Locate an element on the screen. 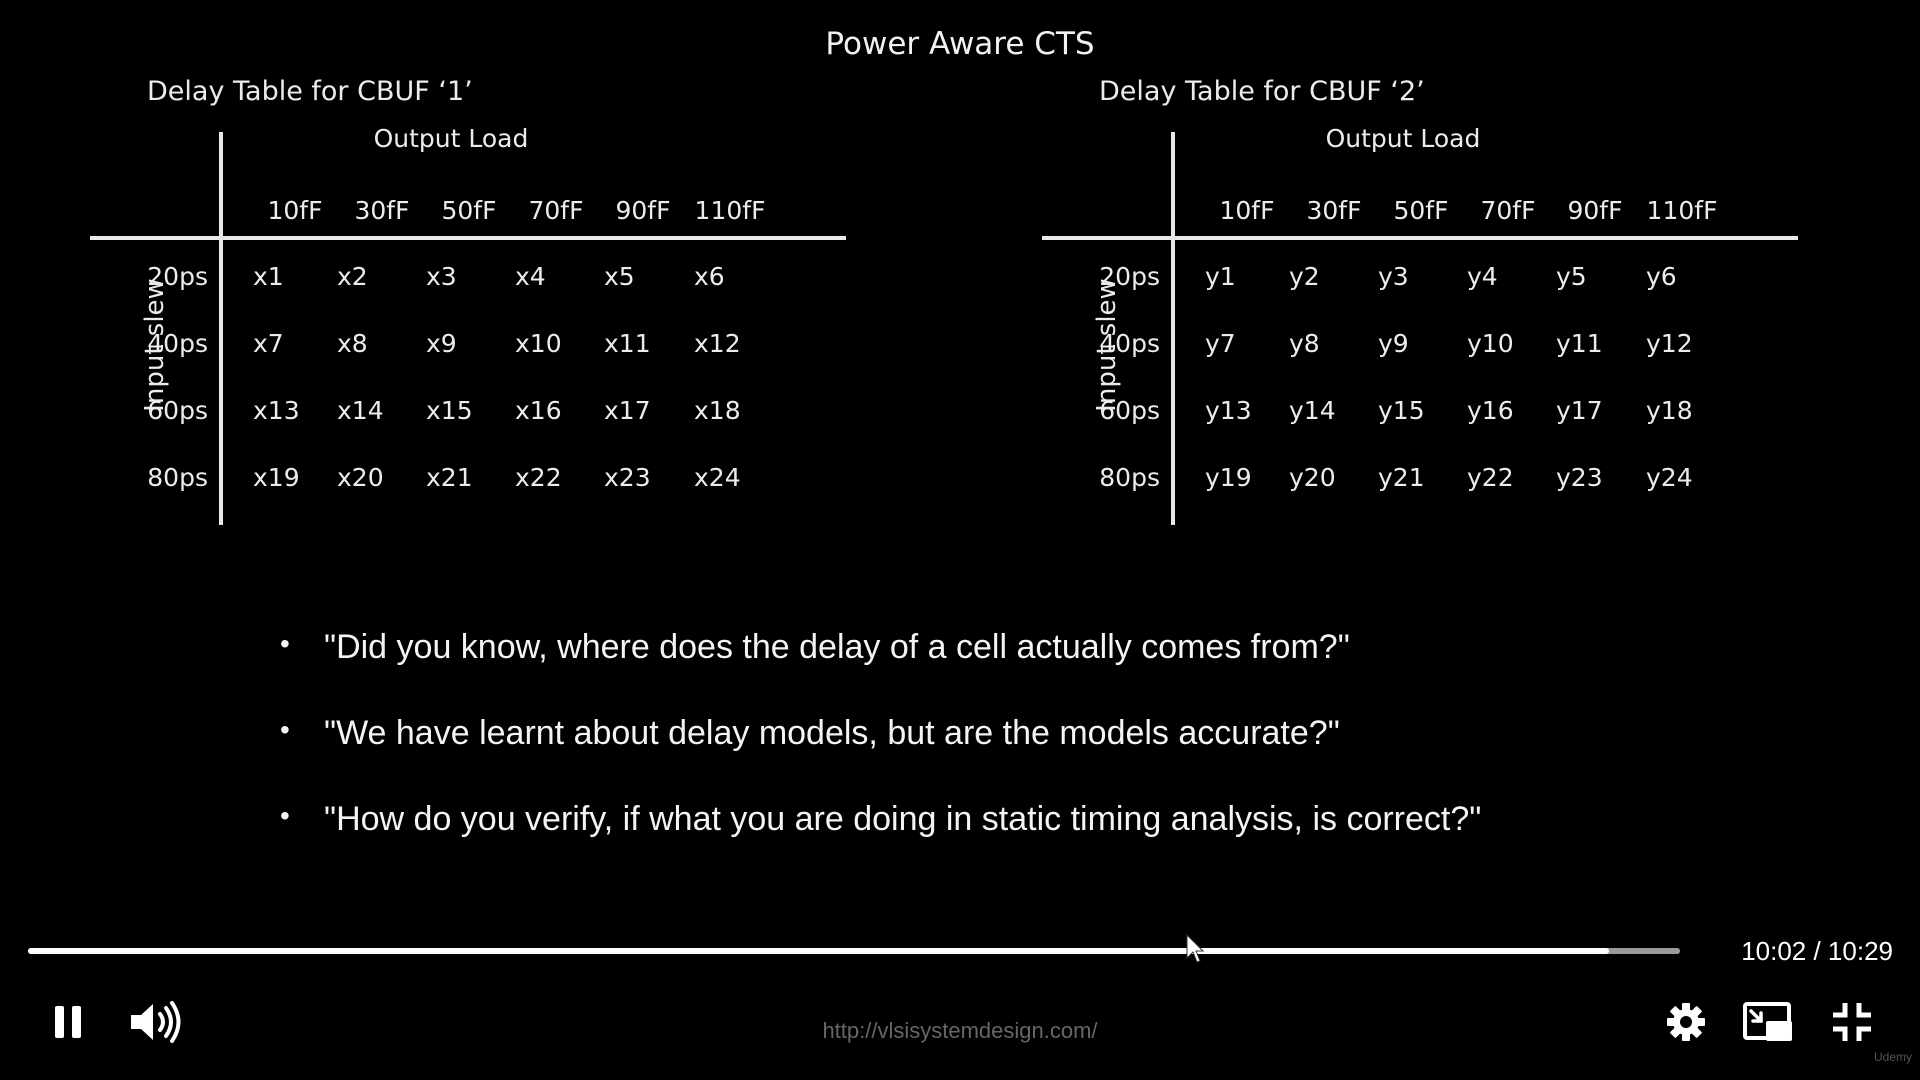  table-cell: y10 is located at coordinates (1490, 343).